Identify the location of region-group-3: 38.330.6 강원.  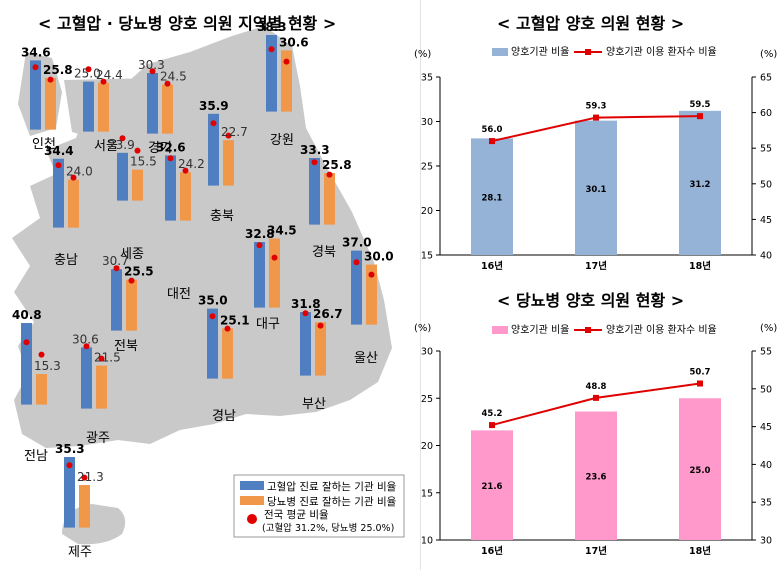
(283, 84).